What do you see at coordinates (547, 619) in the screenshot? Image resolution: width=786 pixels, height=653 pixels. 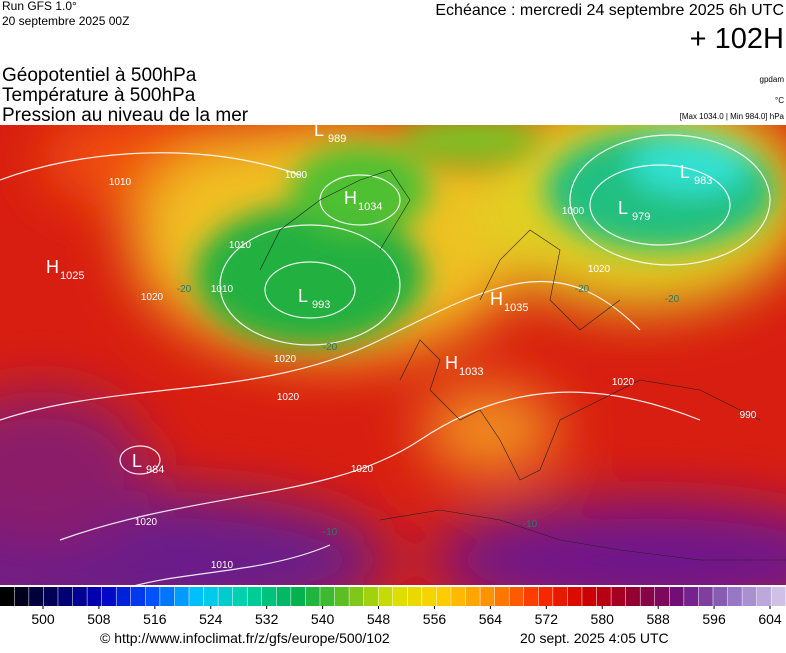 I see `colorbar-label: 572` at bounding box center [547, 619].